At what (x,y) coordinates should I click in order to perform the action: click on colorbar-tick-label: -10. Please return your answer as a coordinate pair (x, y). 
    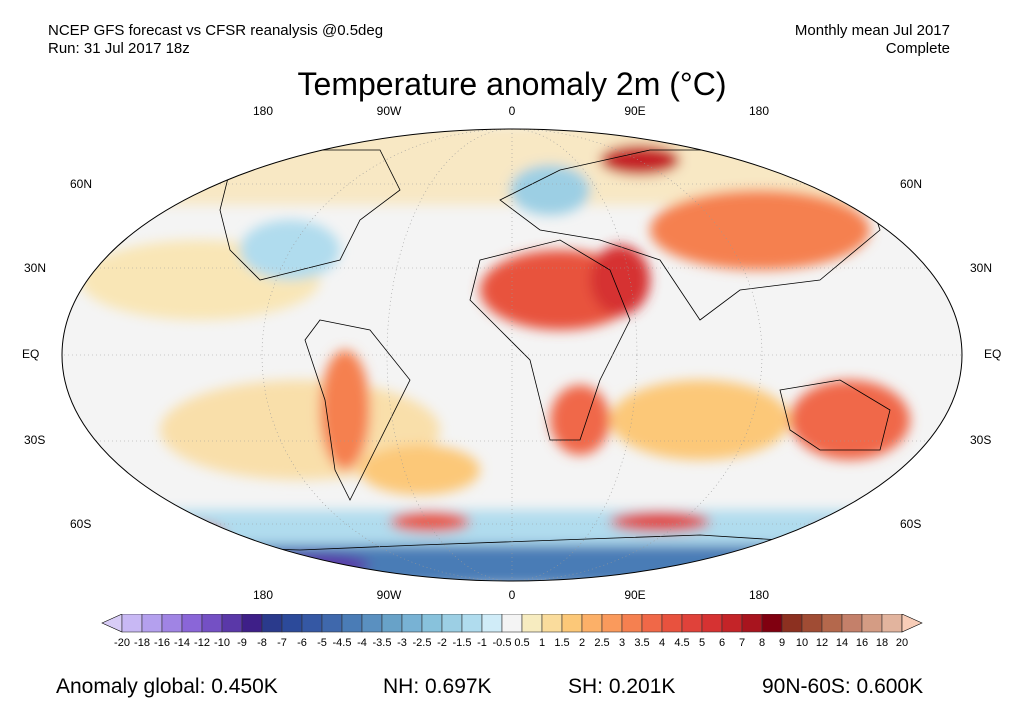
    Looking at the image, I should click on (222, 643).